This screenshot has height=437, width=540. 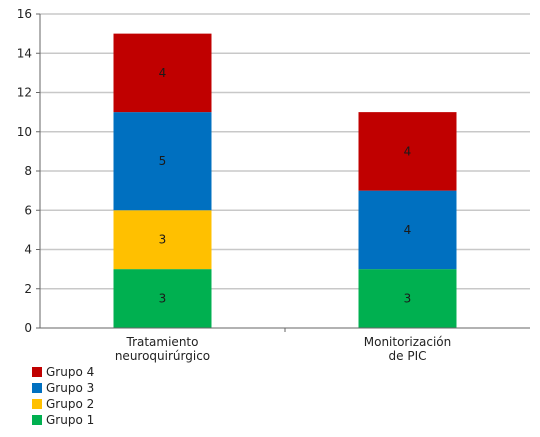 What do you see at coordinates (162, 356) in the screenshot?
I see `x-category-label: neuroquirúrgico` at bounding box center [162, 356].